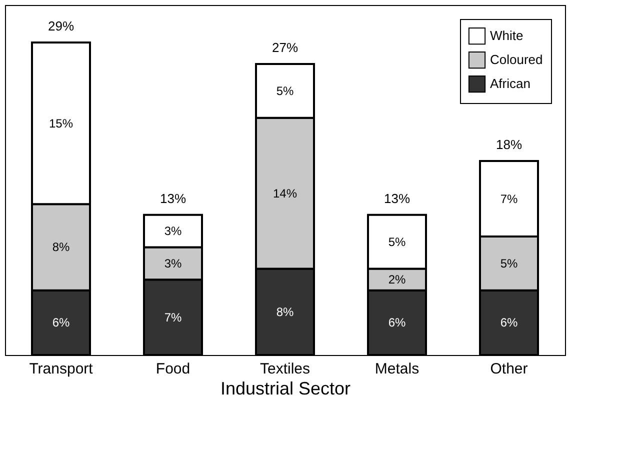  Describe the element at coordinates (285, 48) in the screenshot. I see `total-label: 27%` at that location.